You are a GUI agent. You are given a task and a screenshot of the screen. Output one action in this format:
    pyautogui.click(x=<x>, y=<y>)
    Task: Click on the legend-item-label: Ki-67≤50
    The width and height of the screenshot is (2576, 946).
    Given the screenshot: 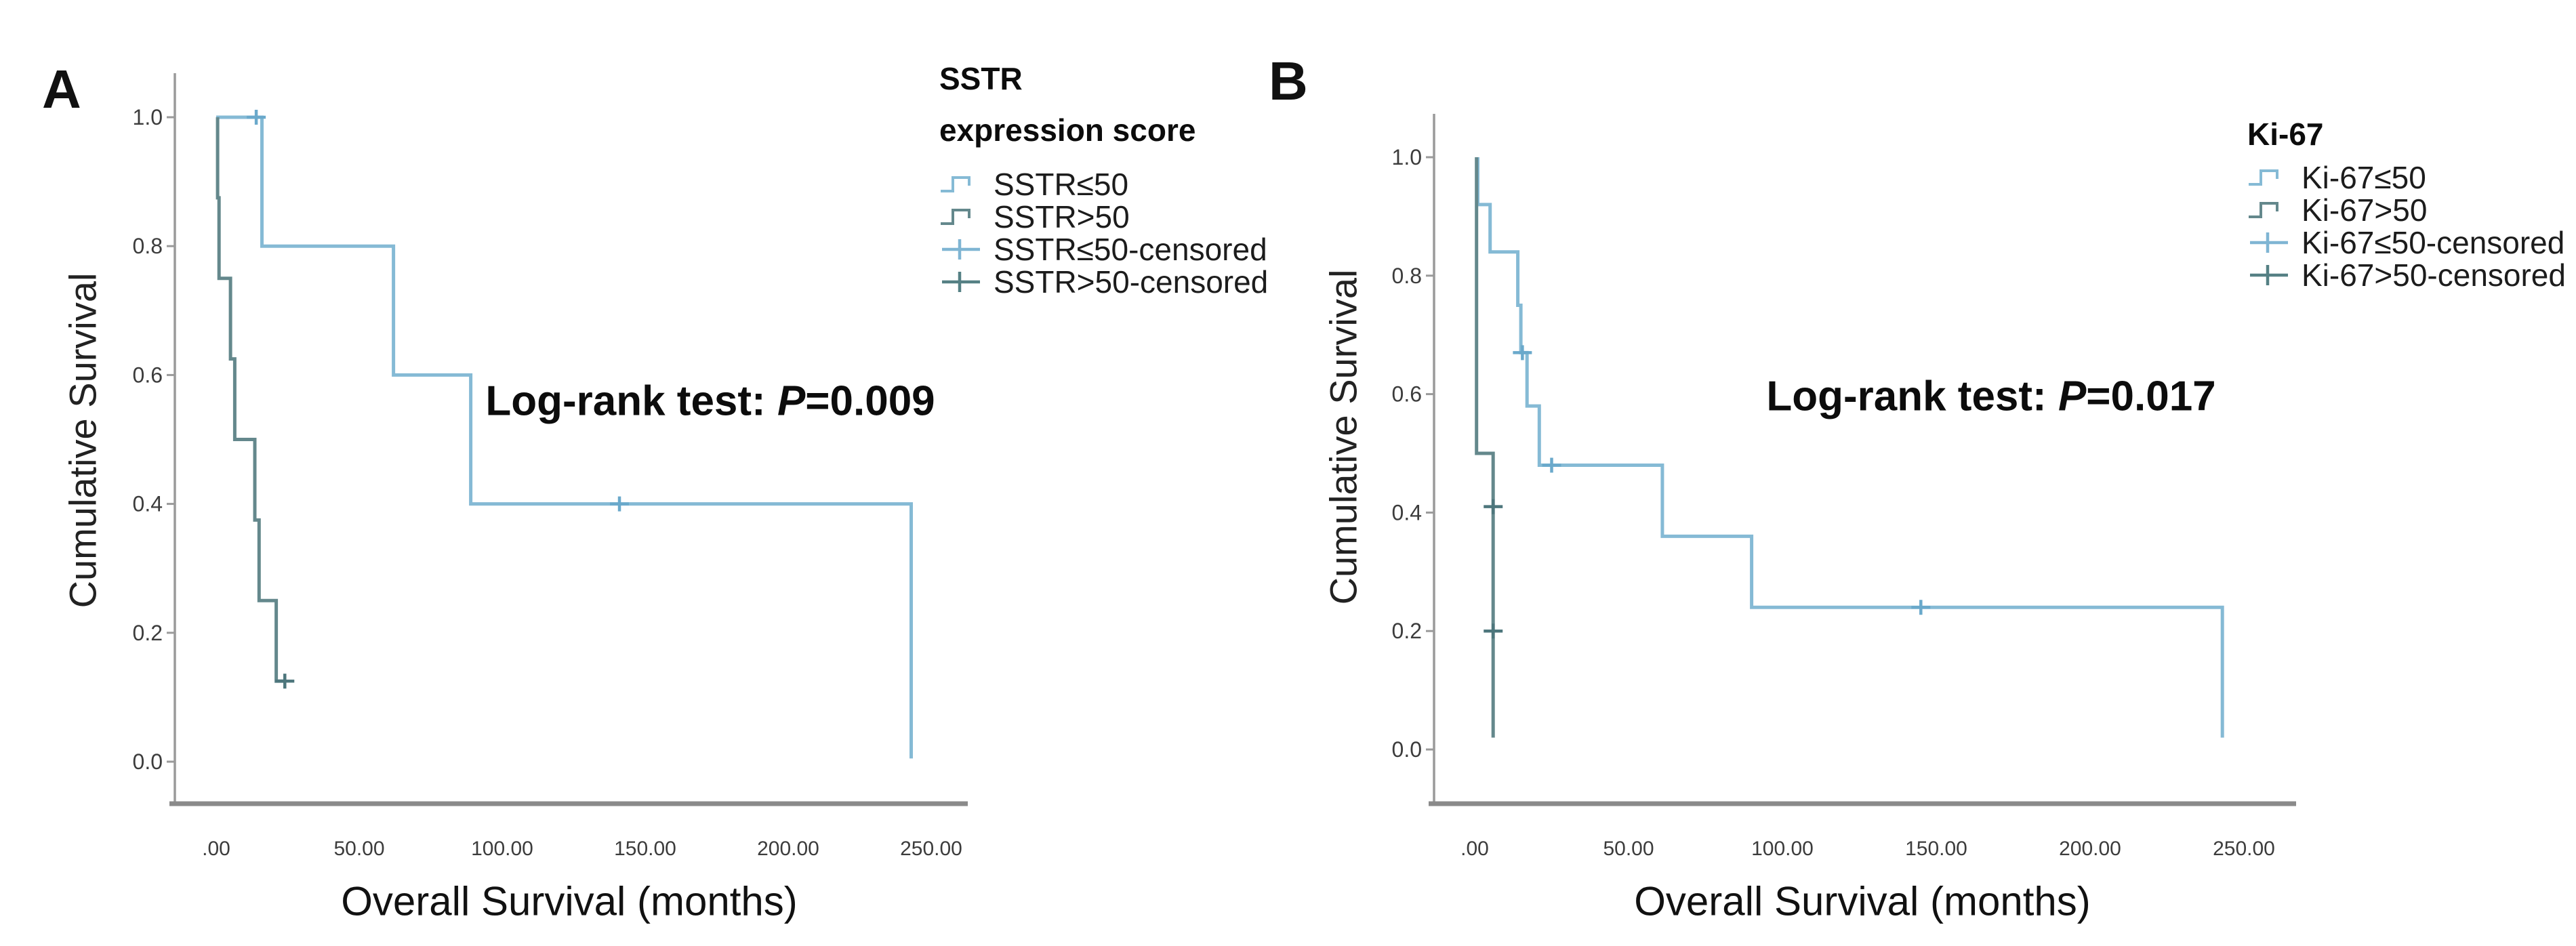 What is the action you would take?
    pyautogui.click(x=2364, y=177)
    